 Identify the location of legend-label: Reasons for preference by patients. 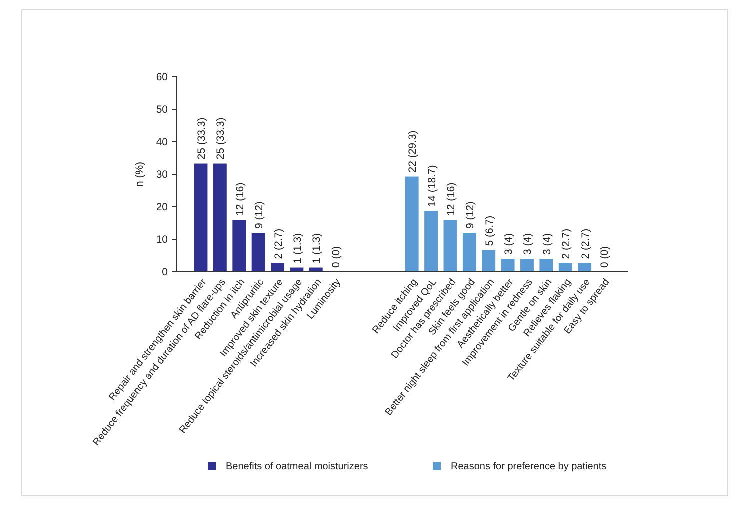
(529, 467).